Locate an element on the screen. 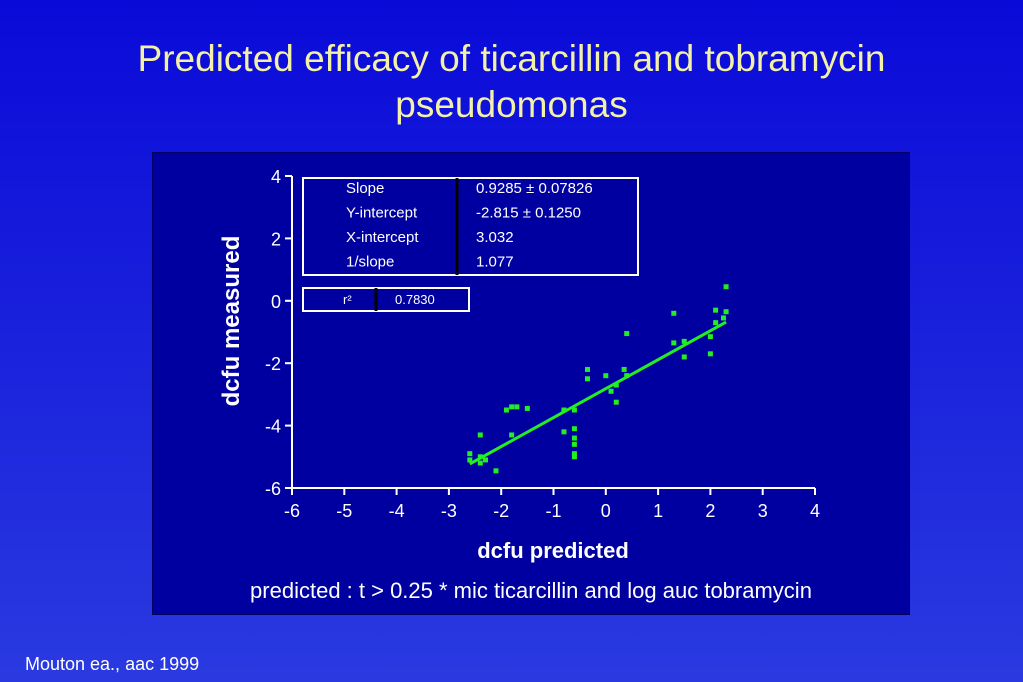 This screenshot has height=682, width=1023. stats-label: X-intercept is located at coordinates (382, 237).